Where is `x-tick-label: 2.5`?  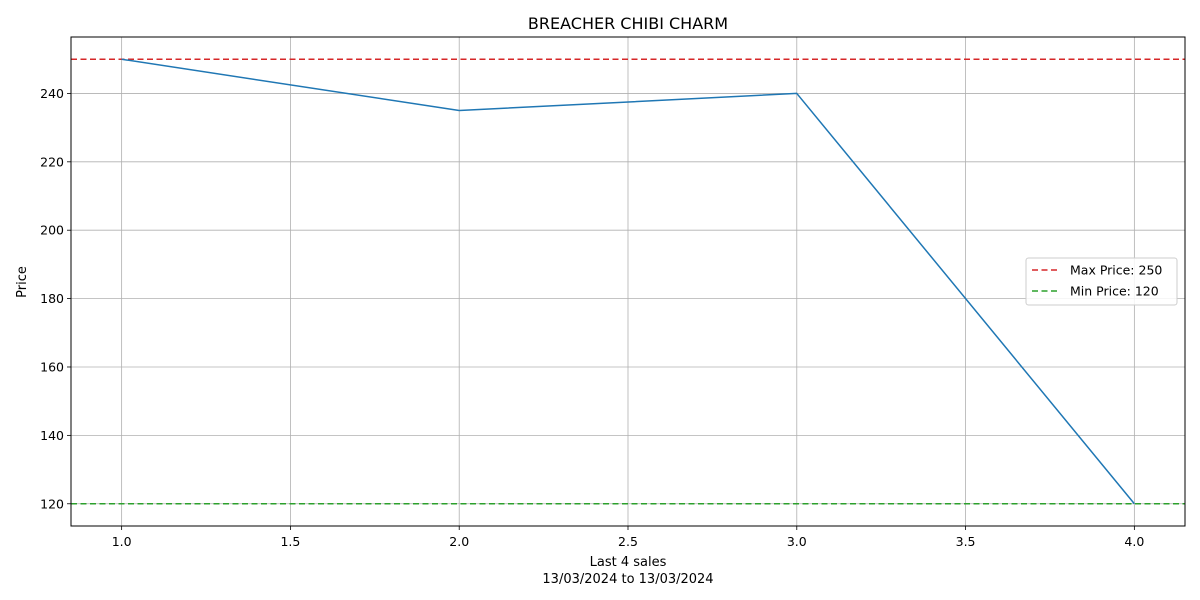
x-tick-label: 2.5 is located at coordinates (628, 541).